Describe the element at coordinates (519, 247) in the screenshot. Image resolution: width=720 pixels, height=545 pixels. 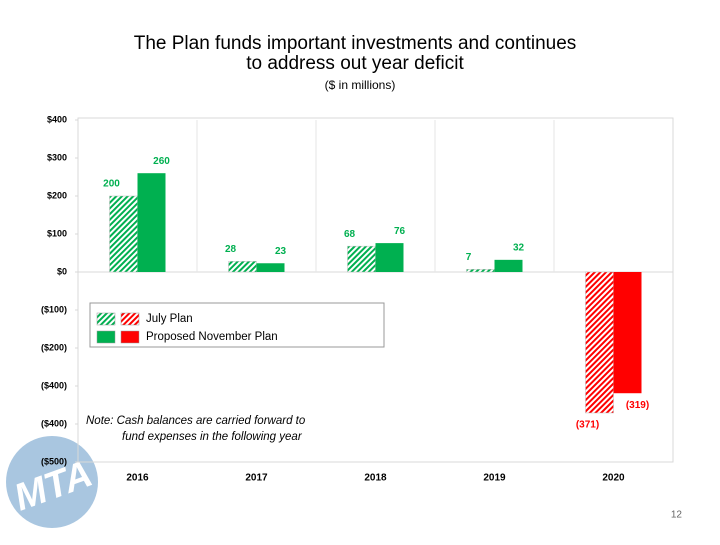
I see `data-label: 32` at that location.